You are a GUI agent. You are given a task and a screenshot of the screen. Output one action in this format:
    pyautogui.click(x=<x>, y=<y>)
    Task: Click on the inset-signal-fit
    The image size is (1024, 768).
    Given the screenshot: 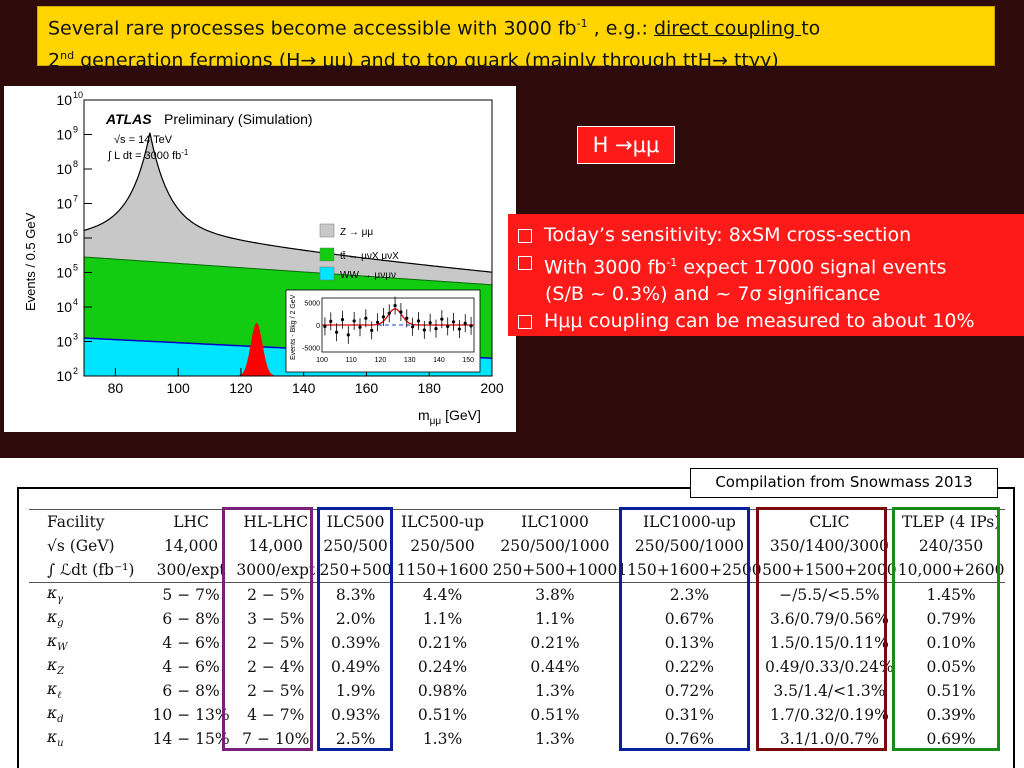 What is the action you would take?
    pyautogui.click(x=398, y=317)
    